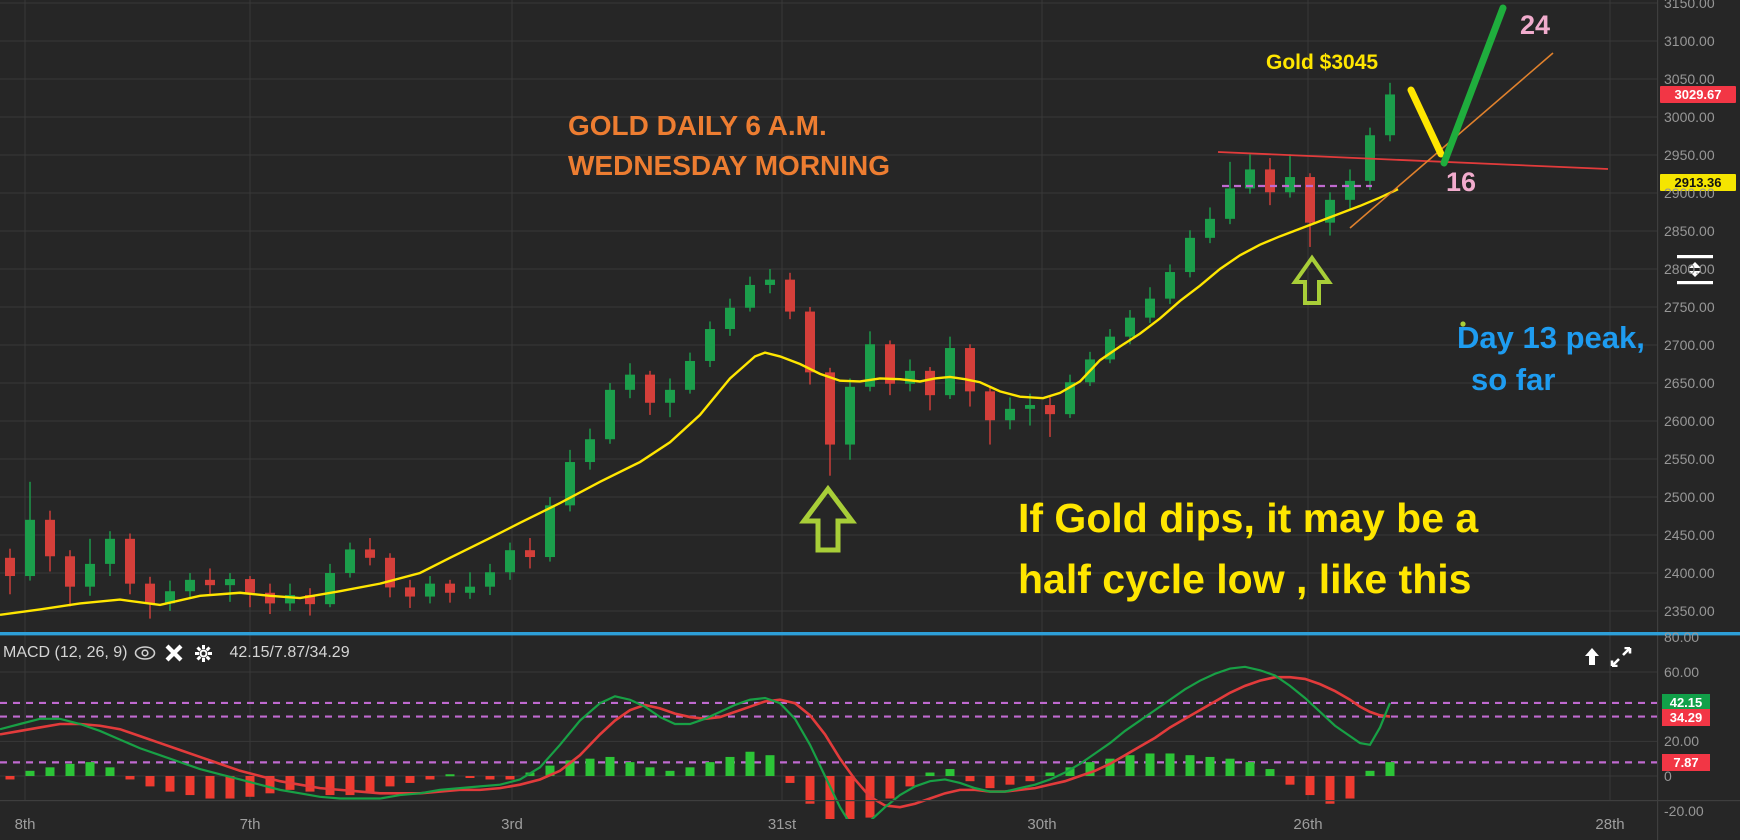 Image resolution: width=1740 pixels, height=840 pixels. I want to click on macd-tick-label: -20.00, so click(1684, 810).